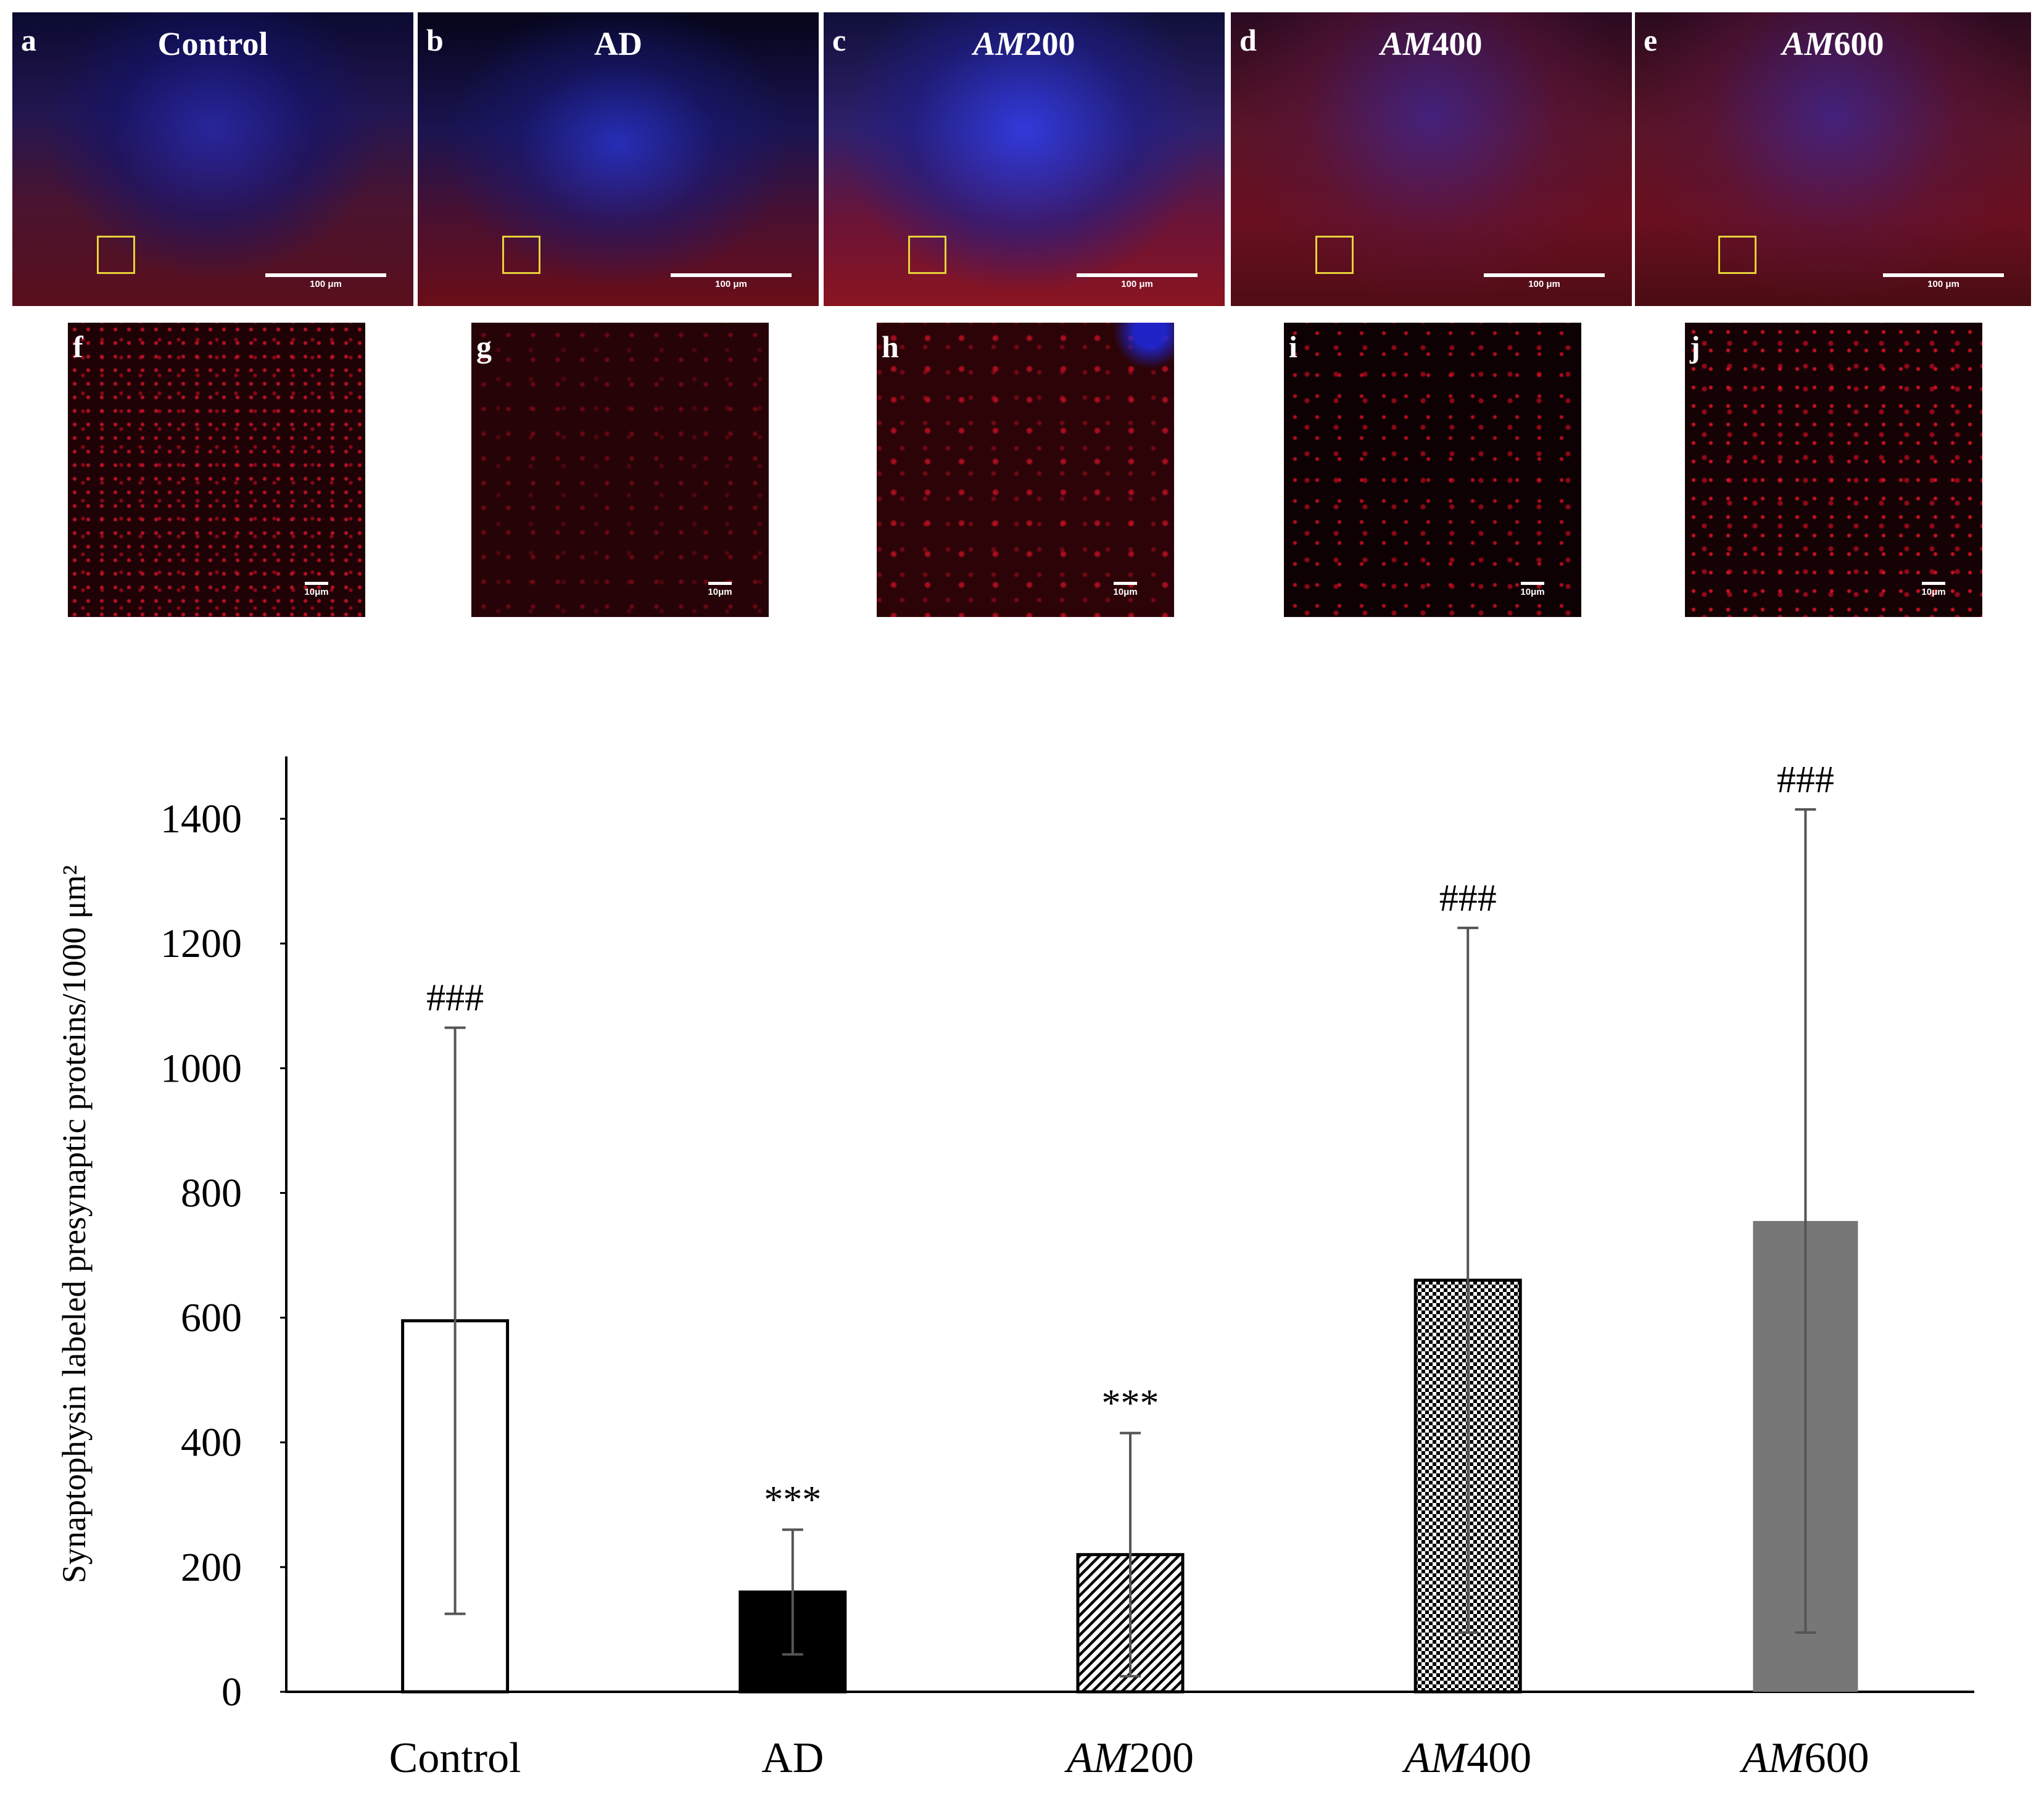 Image resolution: width=2044 pixels, height=1793 pixels. Describe the element at coordinates (455, 1758) in the screenshot. I see `x-category-label: Control` at that location.